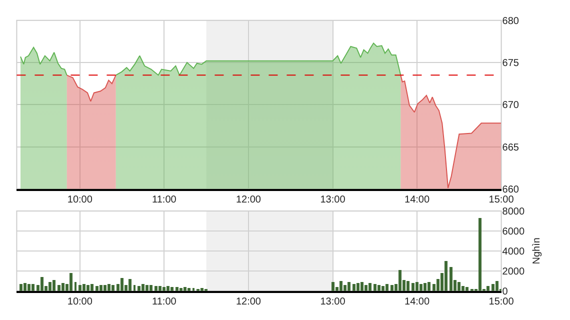 The height and width of the screenshot is (320, 570). I want to click on y-tick-label: 660, so click(511, 190).